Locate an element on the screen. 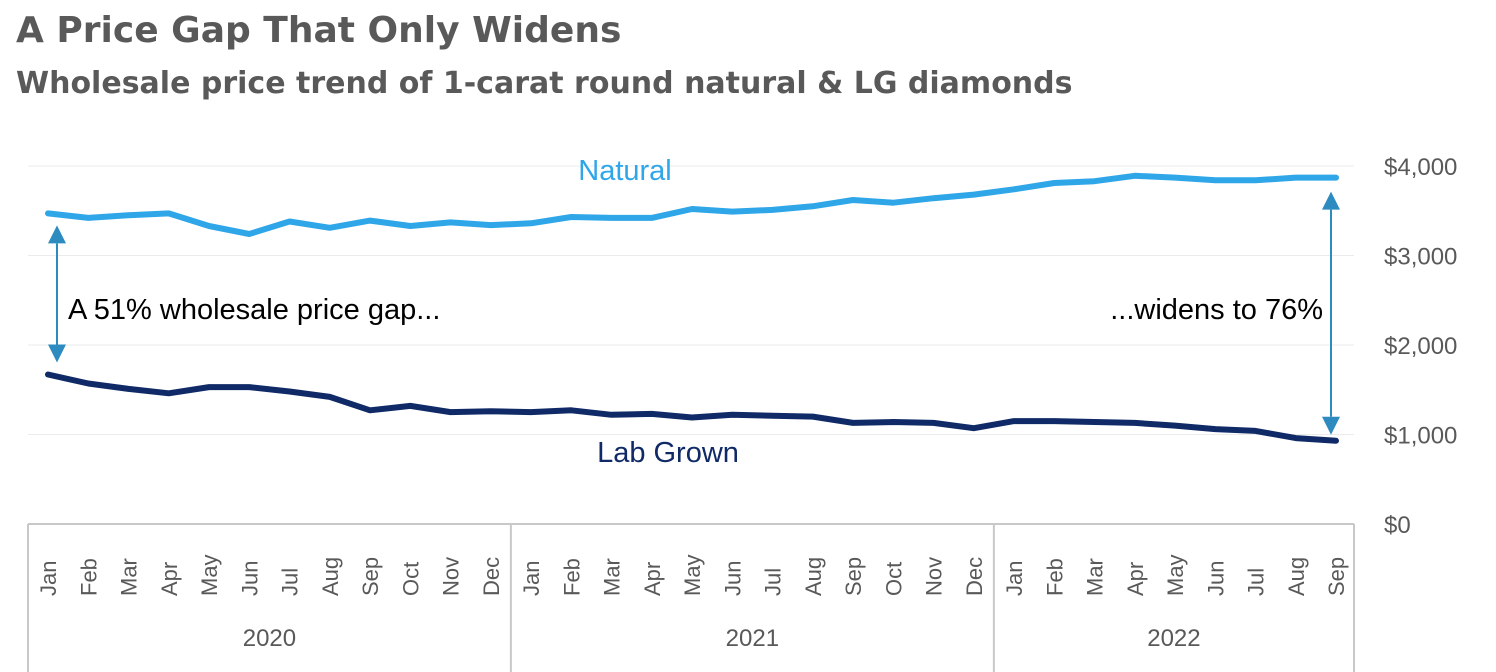  y-tick-label: $3,000 is located at coordinates (1420, 257).